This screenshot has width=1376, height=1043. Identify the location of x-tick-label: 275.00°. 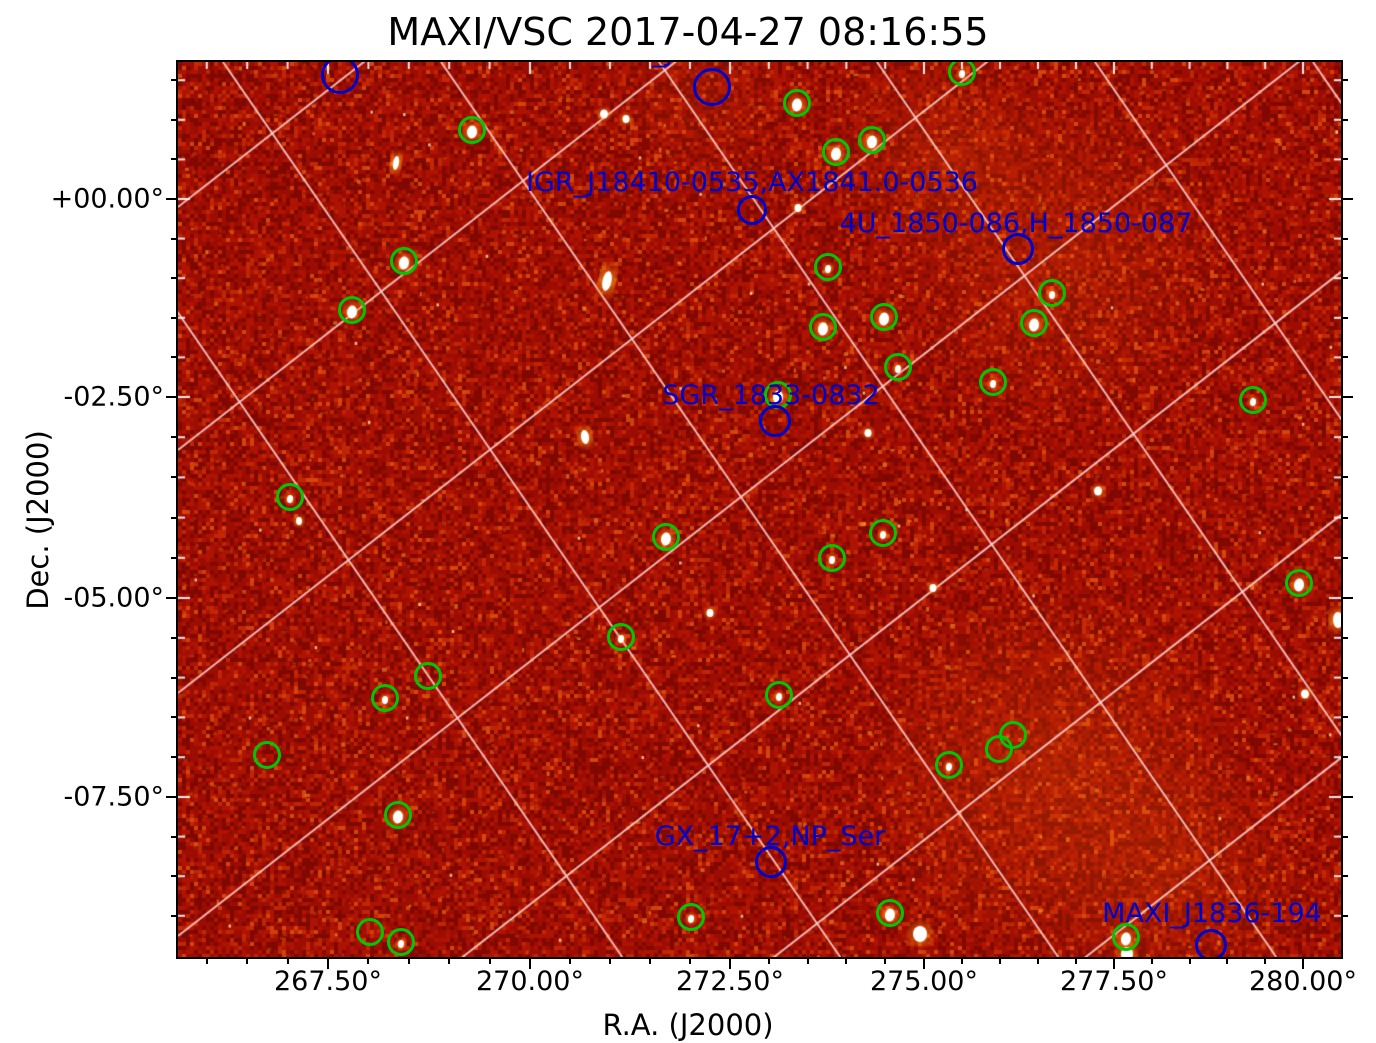
(924, 981).